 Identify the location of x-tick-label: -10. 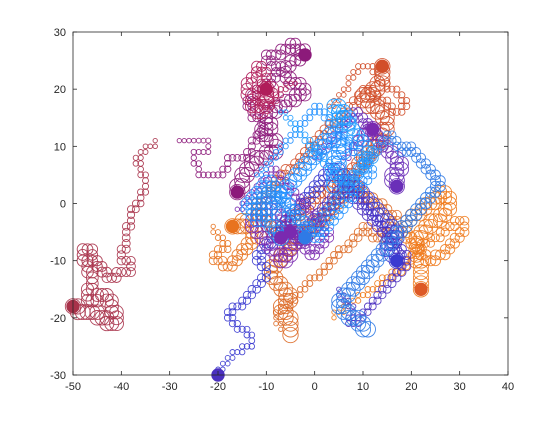
(266, 387).